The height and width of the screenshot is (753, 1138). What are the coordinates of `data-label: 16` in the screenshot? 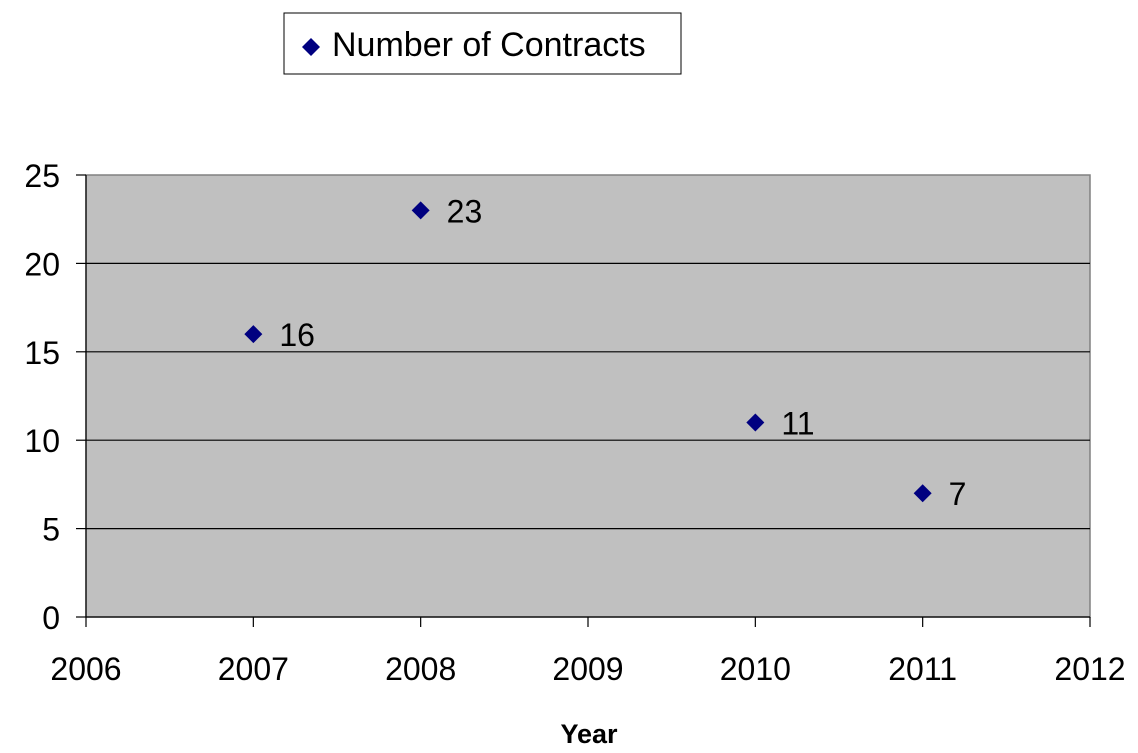 It's located at (297, 335).